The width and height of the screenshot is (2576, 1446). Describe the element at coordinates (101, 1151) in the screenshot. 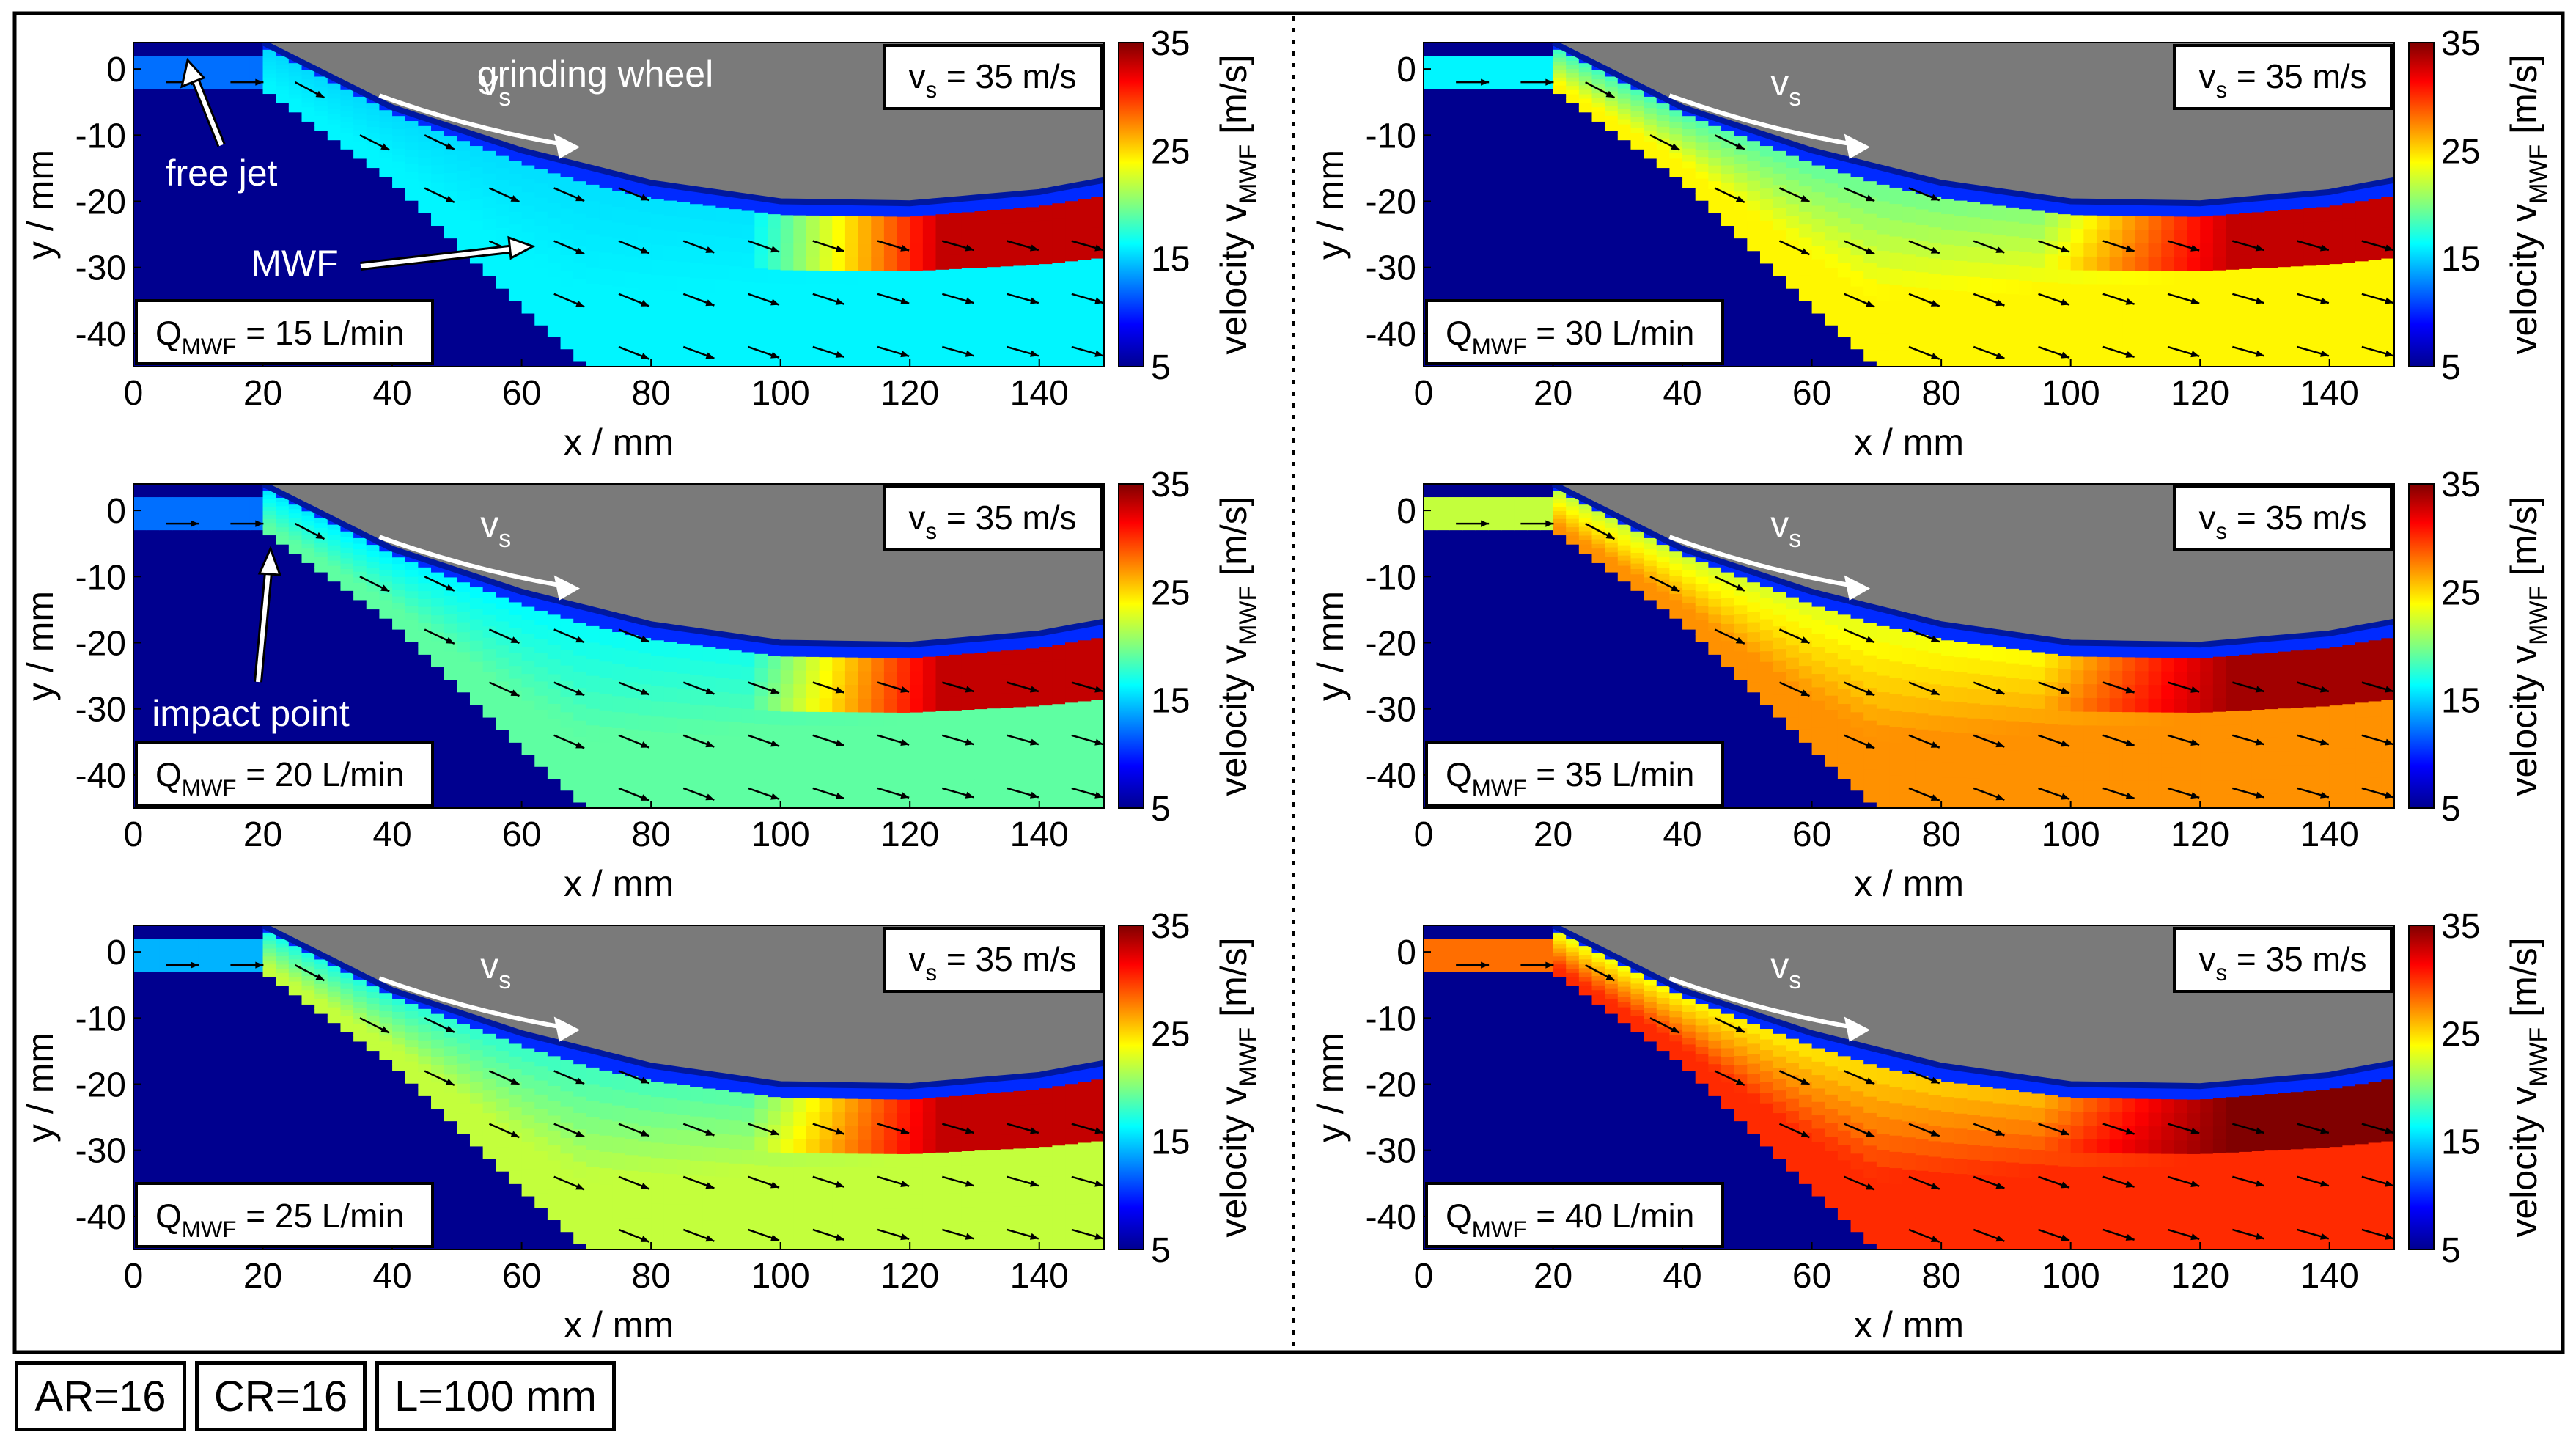

I see `y-tick-label: -30` at that location.